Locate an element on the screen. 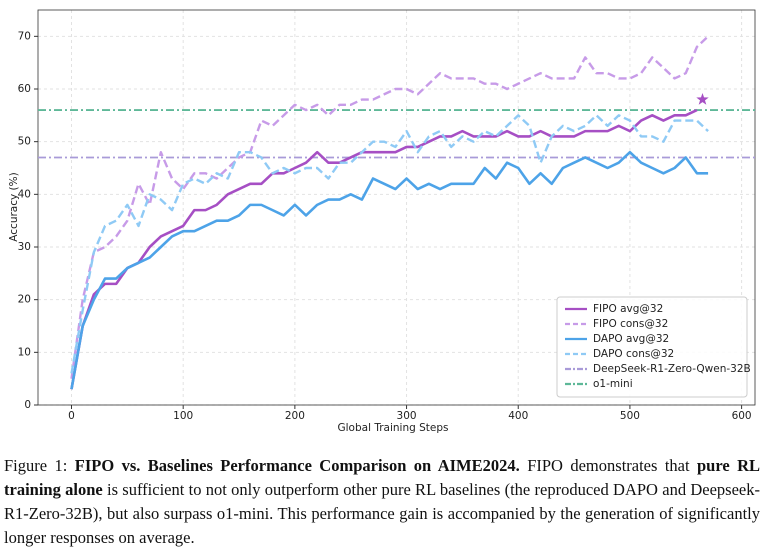 The height and width of the screenshot is (552, 764). x-tick-label: 200 is located at coordinates (295, 416).